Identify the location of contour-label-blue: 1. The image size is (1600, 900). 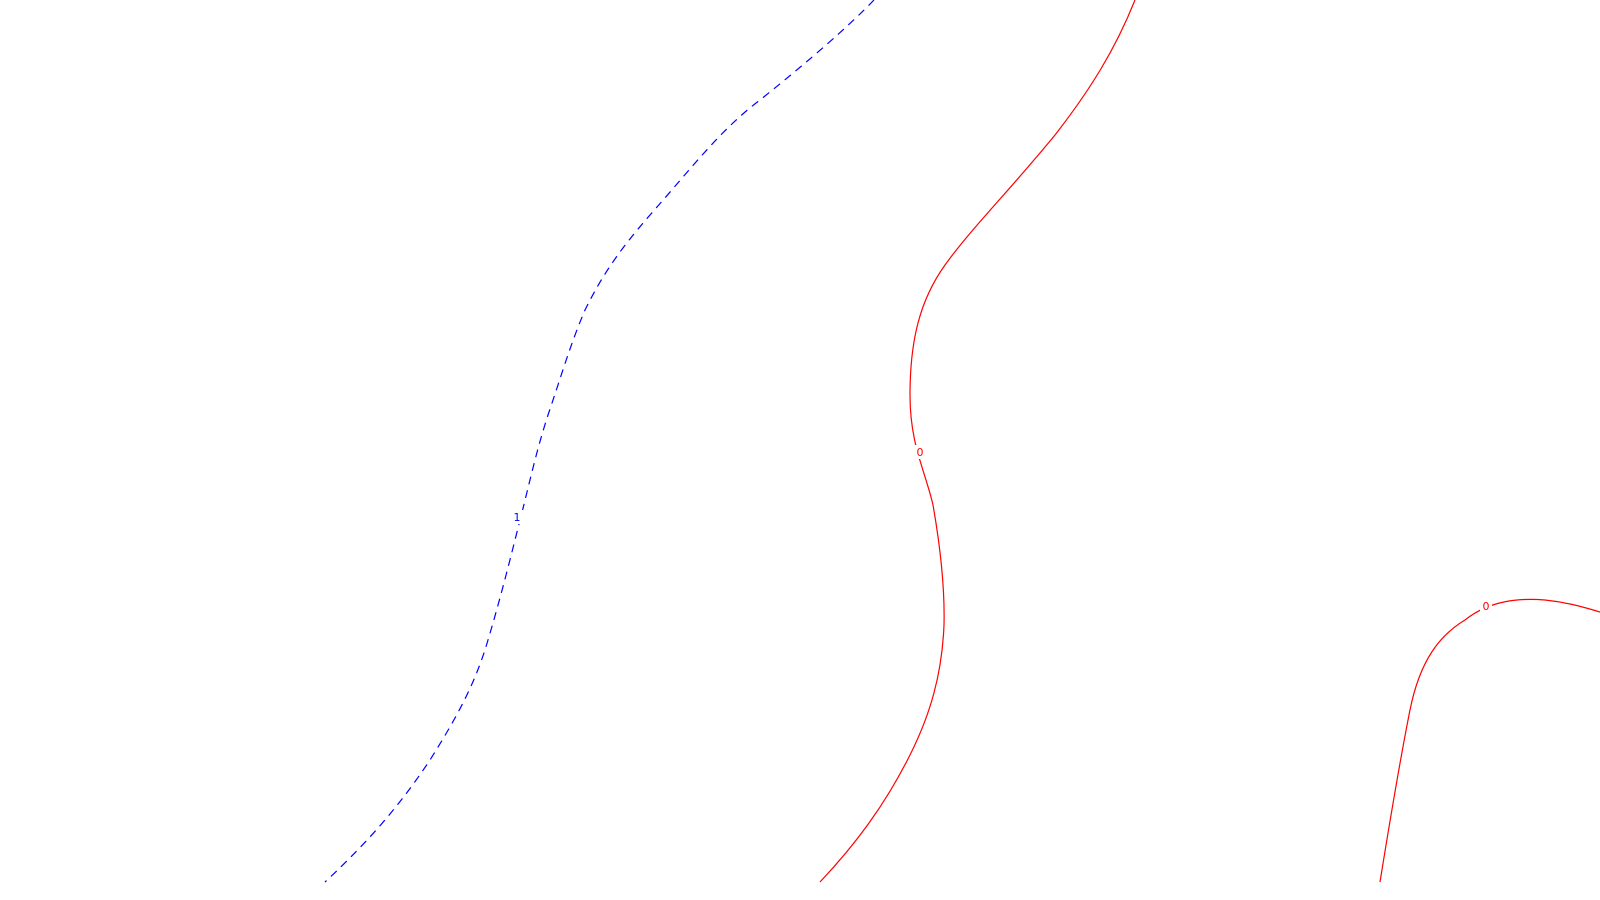
(517, 517).